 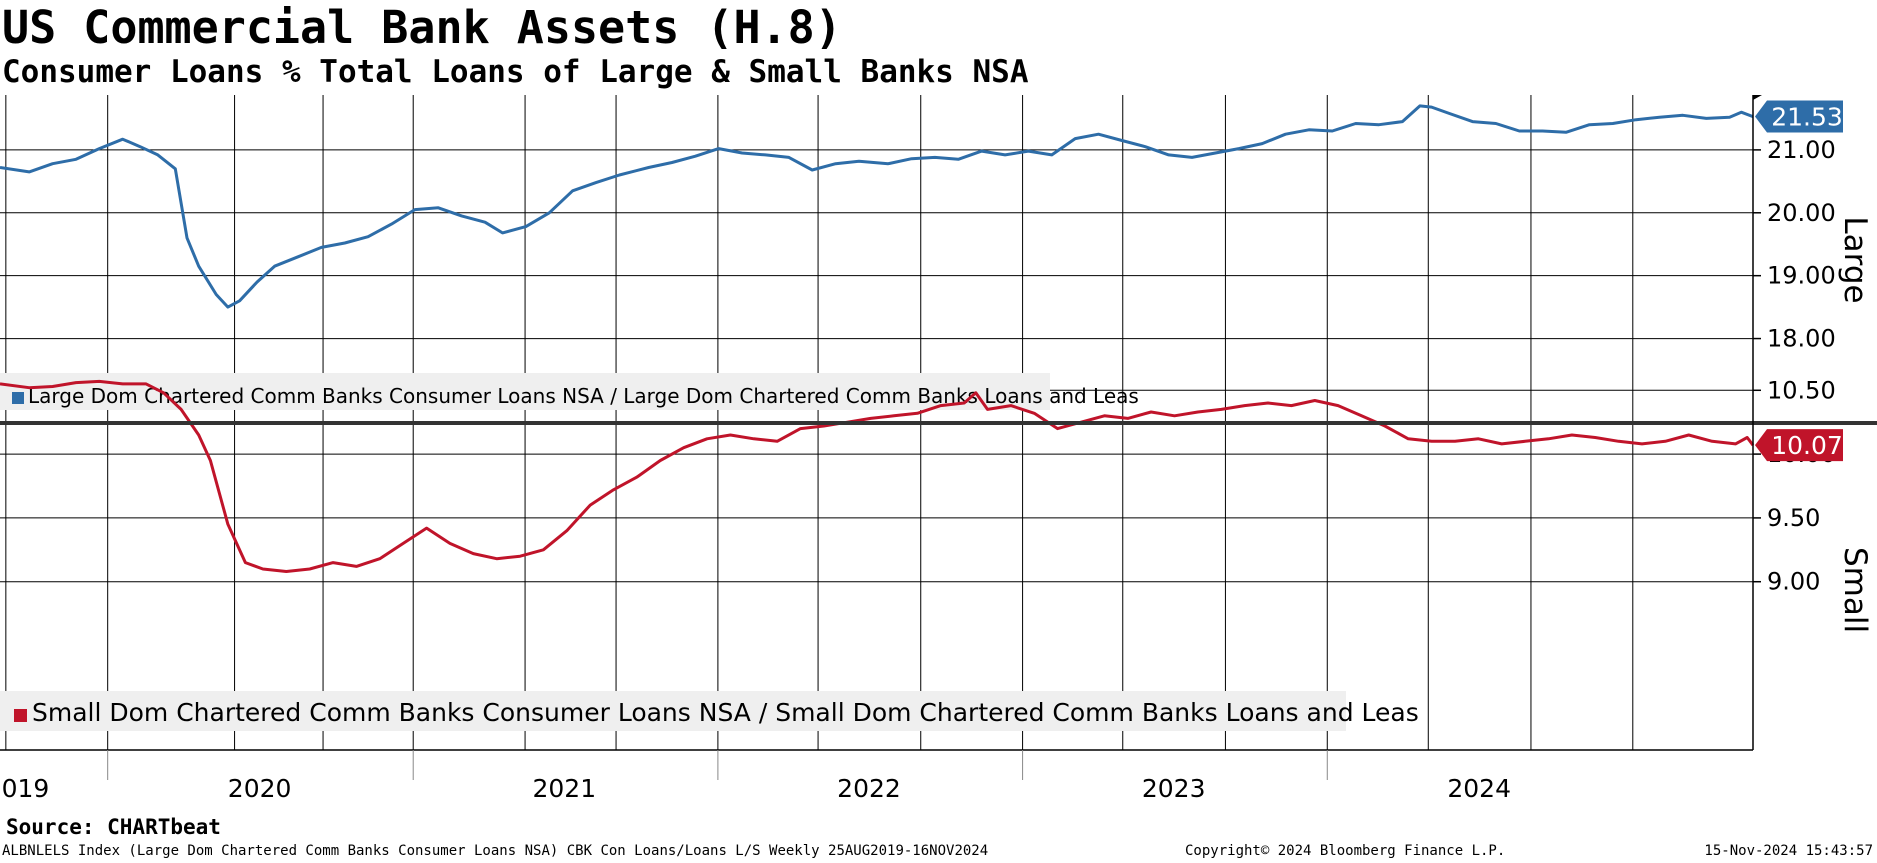 What do you see at coordinates (1807, 445) in the screenshot?
I see `small-last-value-text: 10.07` at bounding box center [1807, 445].